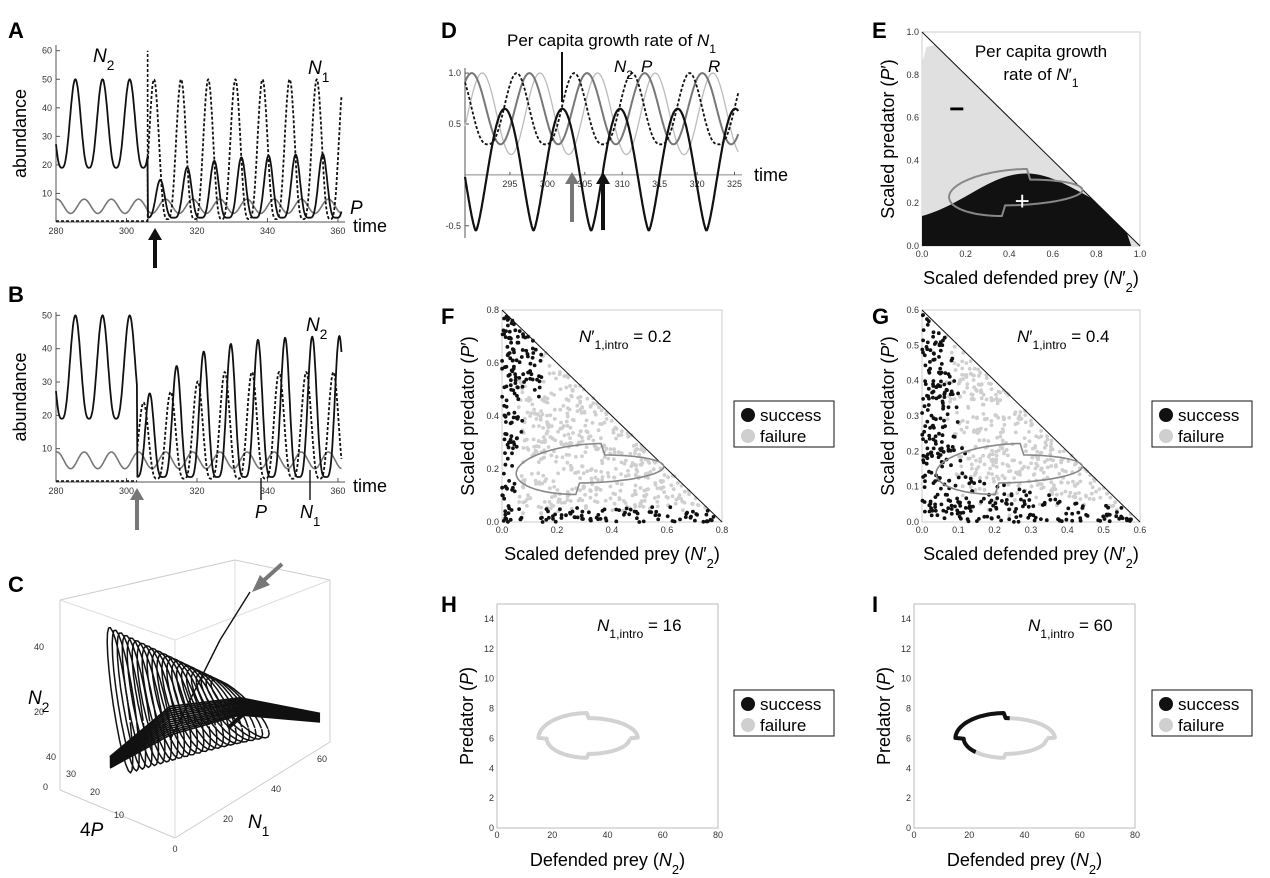  What do you see at coordinates (276, 789) in the screenshot?
I see `x-tick-label: 40` at bounding box center [276, 789].